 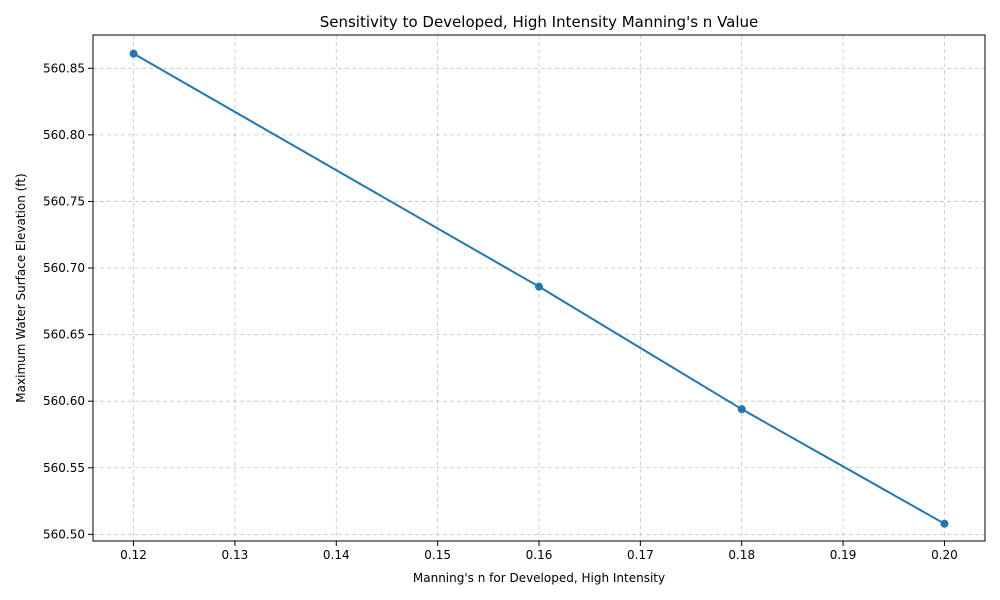 What do you see at coordinates (235, 555) in the screenshot?
I see `x-tick-label: 0.13` at bounding box center [235, 555].